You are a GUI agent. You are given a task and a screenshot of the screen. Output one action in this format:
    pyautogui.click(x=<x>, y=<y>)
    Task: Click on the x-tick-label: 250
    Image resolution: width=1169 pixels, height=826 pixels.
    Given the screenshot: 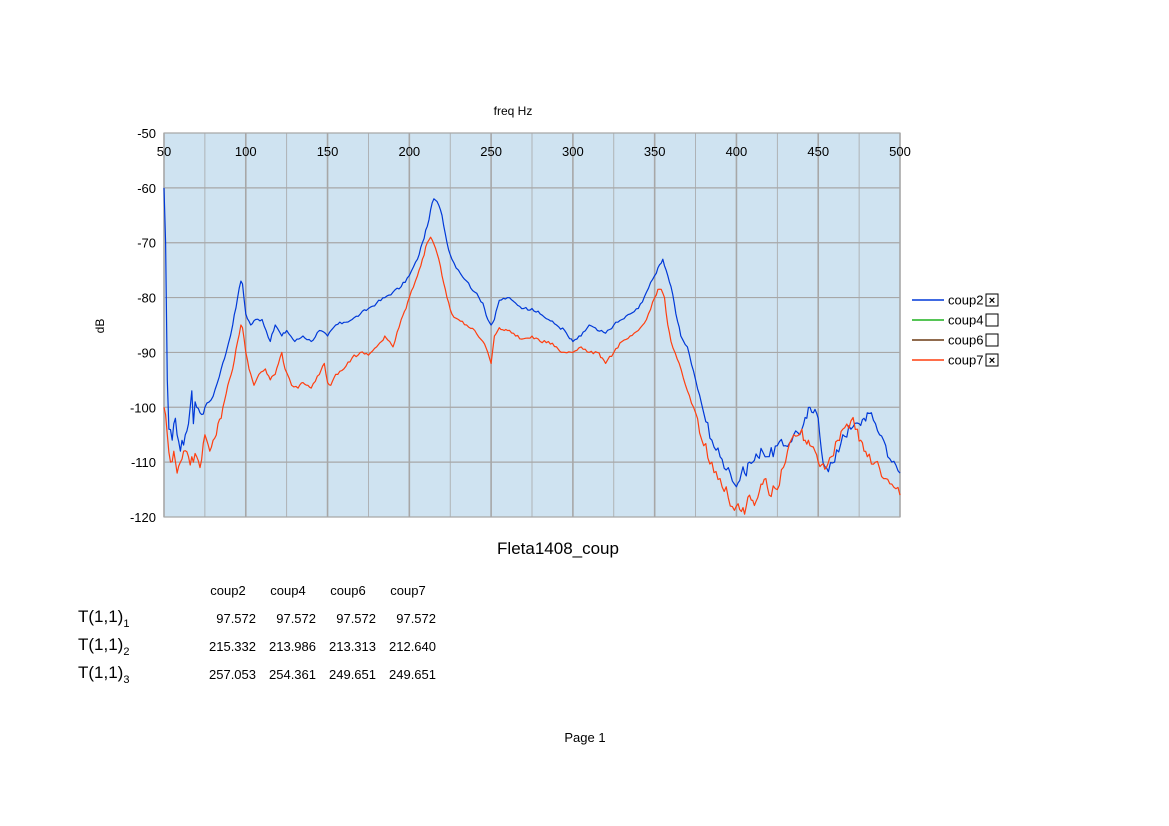 What is the action you would take?
    pyautogui.click(x=491, y=151)
    